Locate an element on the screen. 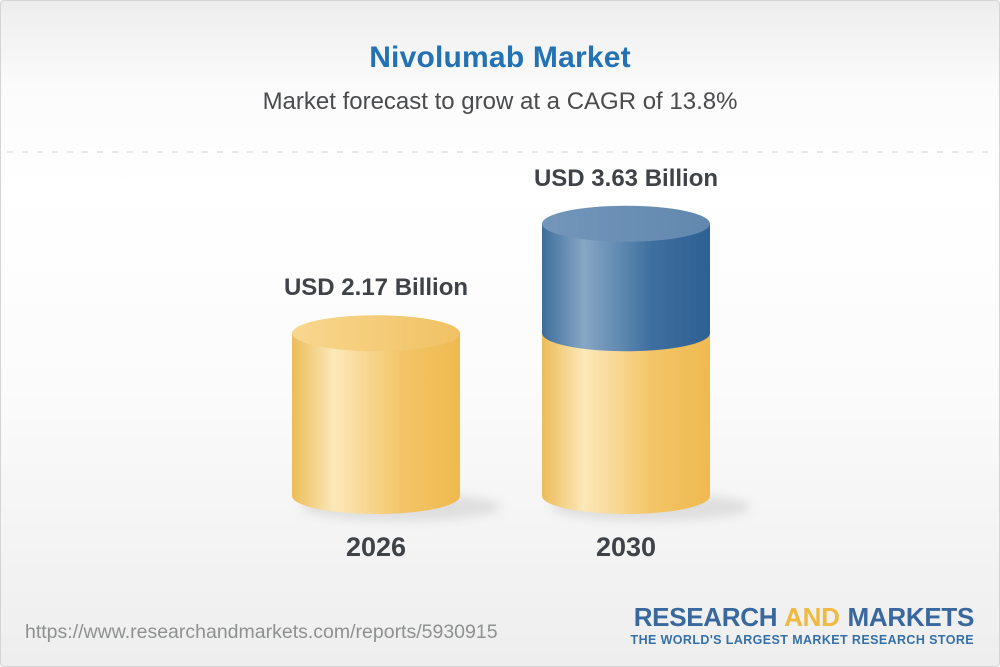 Image resolution: width=1000 pixels, height=667 pixels. logo-wordmark: RESEARCH AND MARKETS is located at coordinates (803, 617).